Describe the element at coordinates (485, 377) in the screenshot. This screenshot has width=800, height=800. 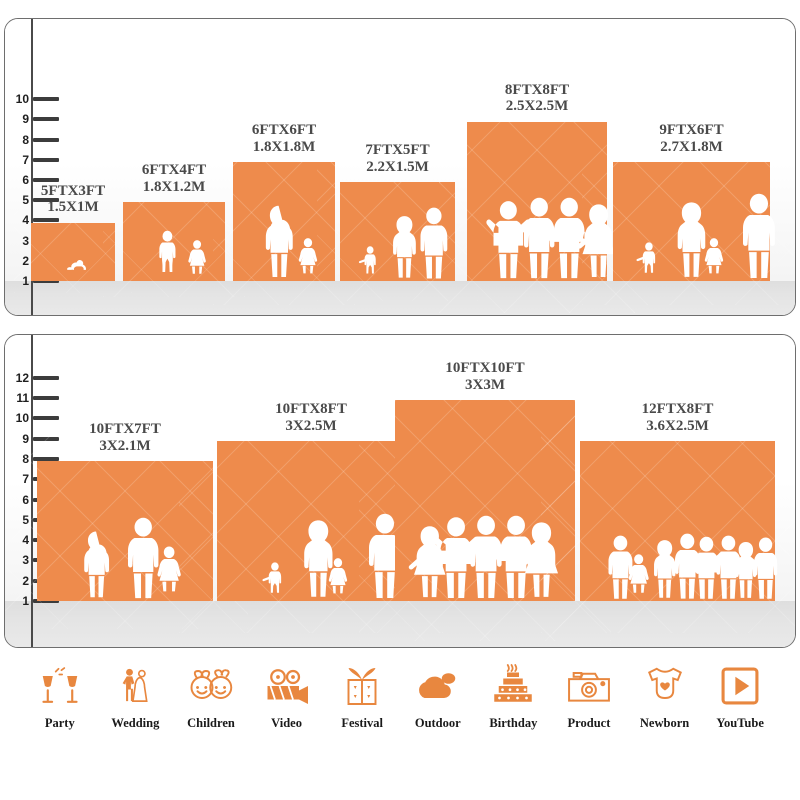
I see `backdrop-size-label: 10FTX10FT 3X3M` at that location.